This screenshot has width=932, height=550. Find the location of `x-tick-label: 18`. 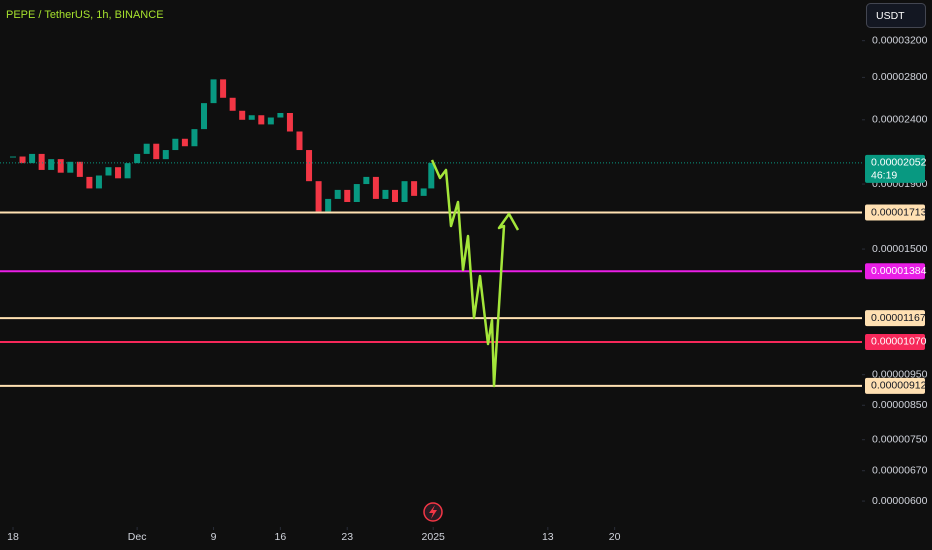

x-tick-label: 18 is located at coordinates (13, 537).